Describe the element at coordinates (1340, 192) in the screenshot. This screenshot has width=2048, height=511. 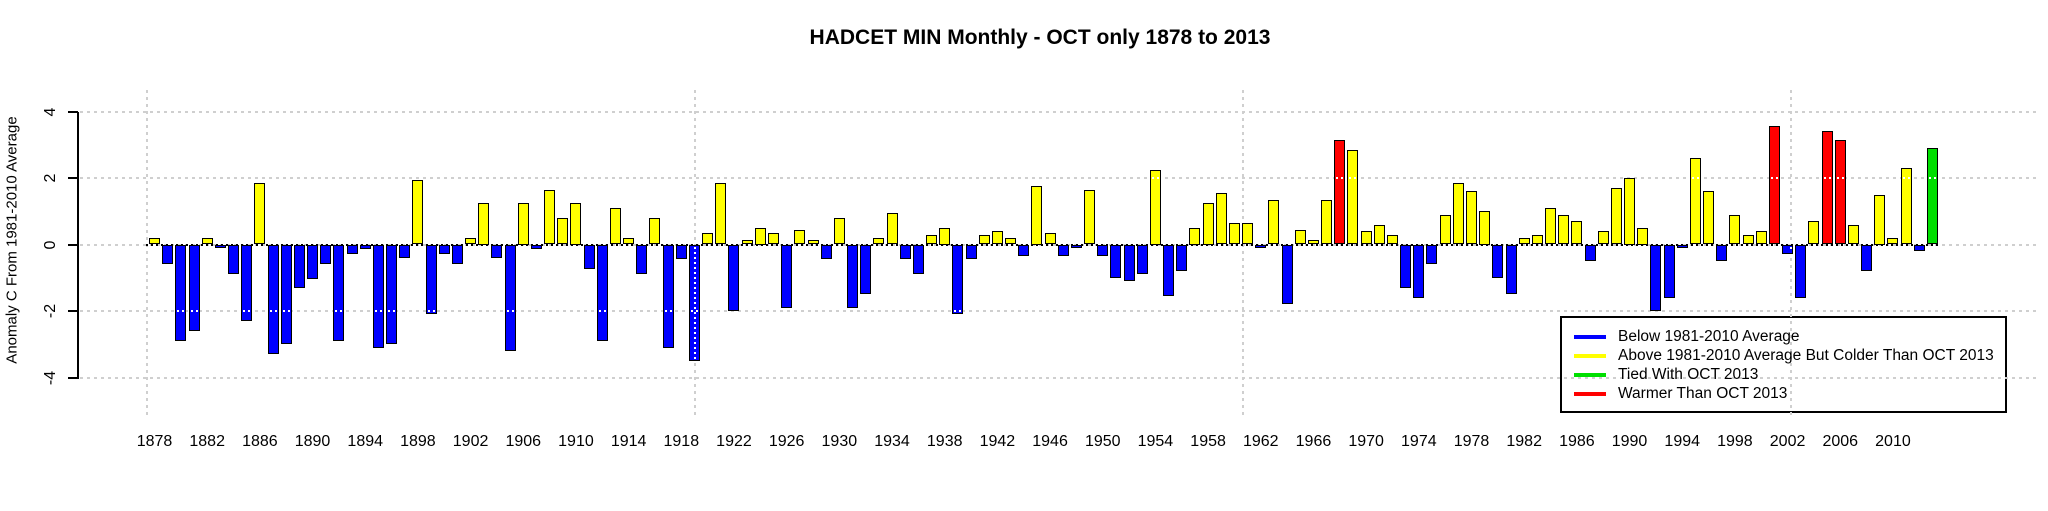
I see `bar-1968` at that location.